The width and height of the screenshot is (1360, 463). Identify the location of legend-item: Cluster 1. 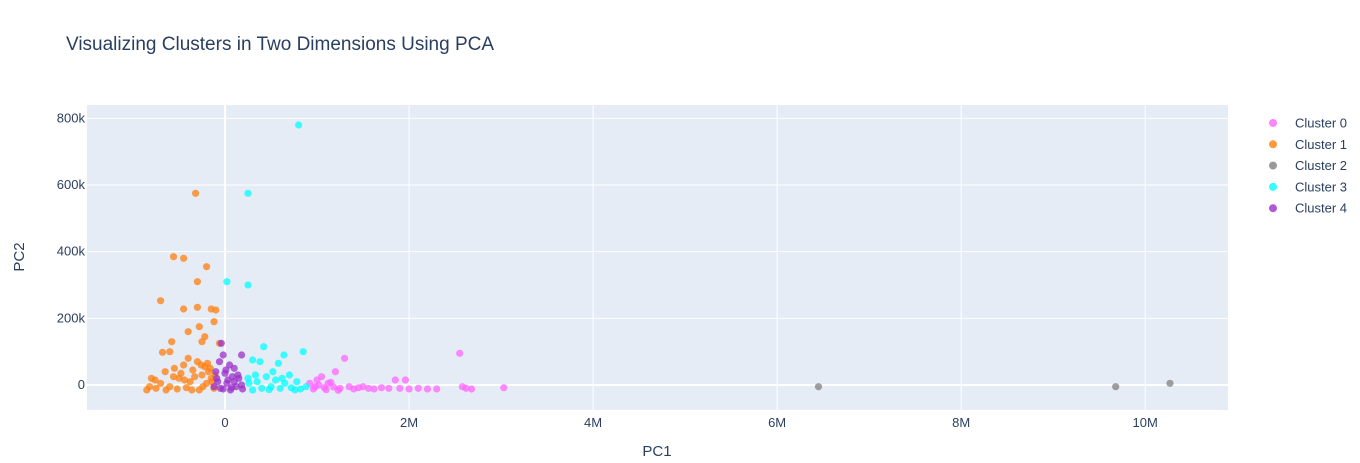
(1308, 144).